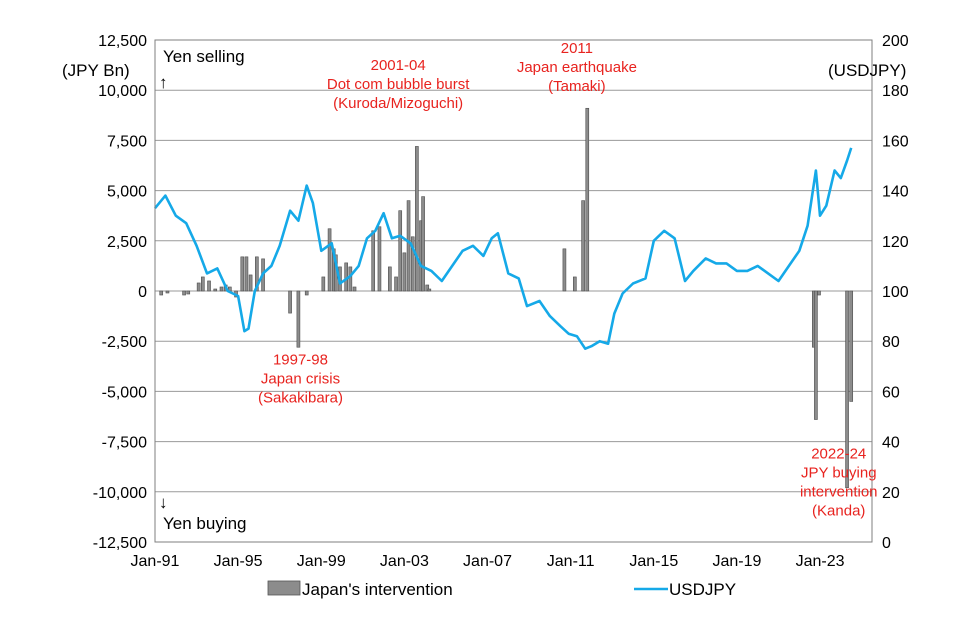  Describe the element at coordinates (838, 511) in the screenshot. I see `annotation-line: (Kanda)` at that location.